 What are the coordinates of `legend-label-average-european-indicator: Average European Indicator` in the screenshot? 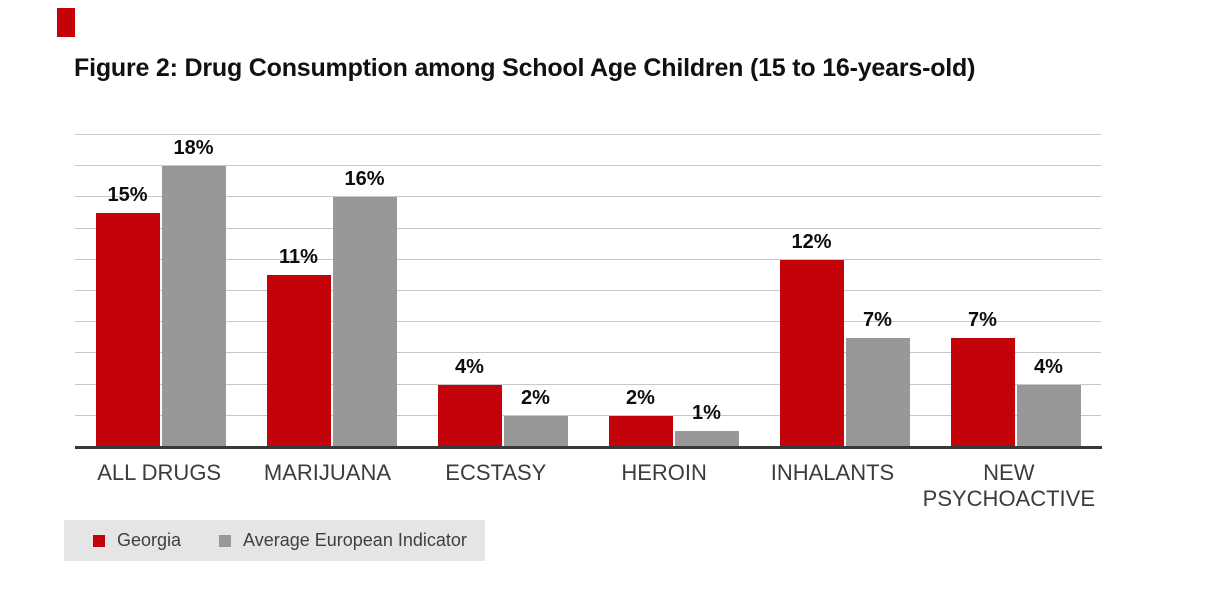 It's located at (355, 540).